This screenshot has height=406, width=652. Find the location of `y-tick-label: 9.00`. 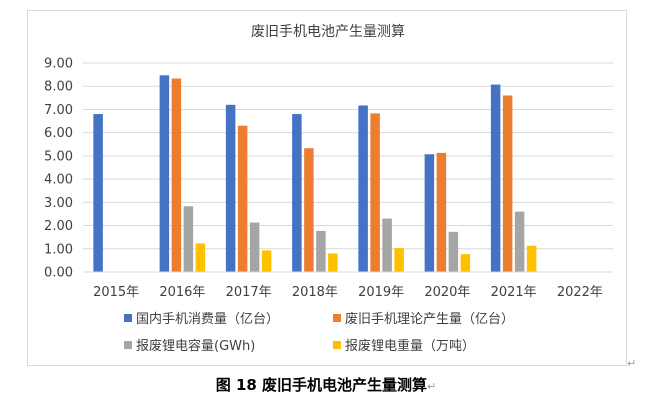

y-tick-label: 9.00 is located at coordinates (58, 64).